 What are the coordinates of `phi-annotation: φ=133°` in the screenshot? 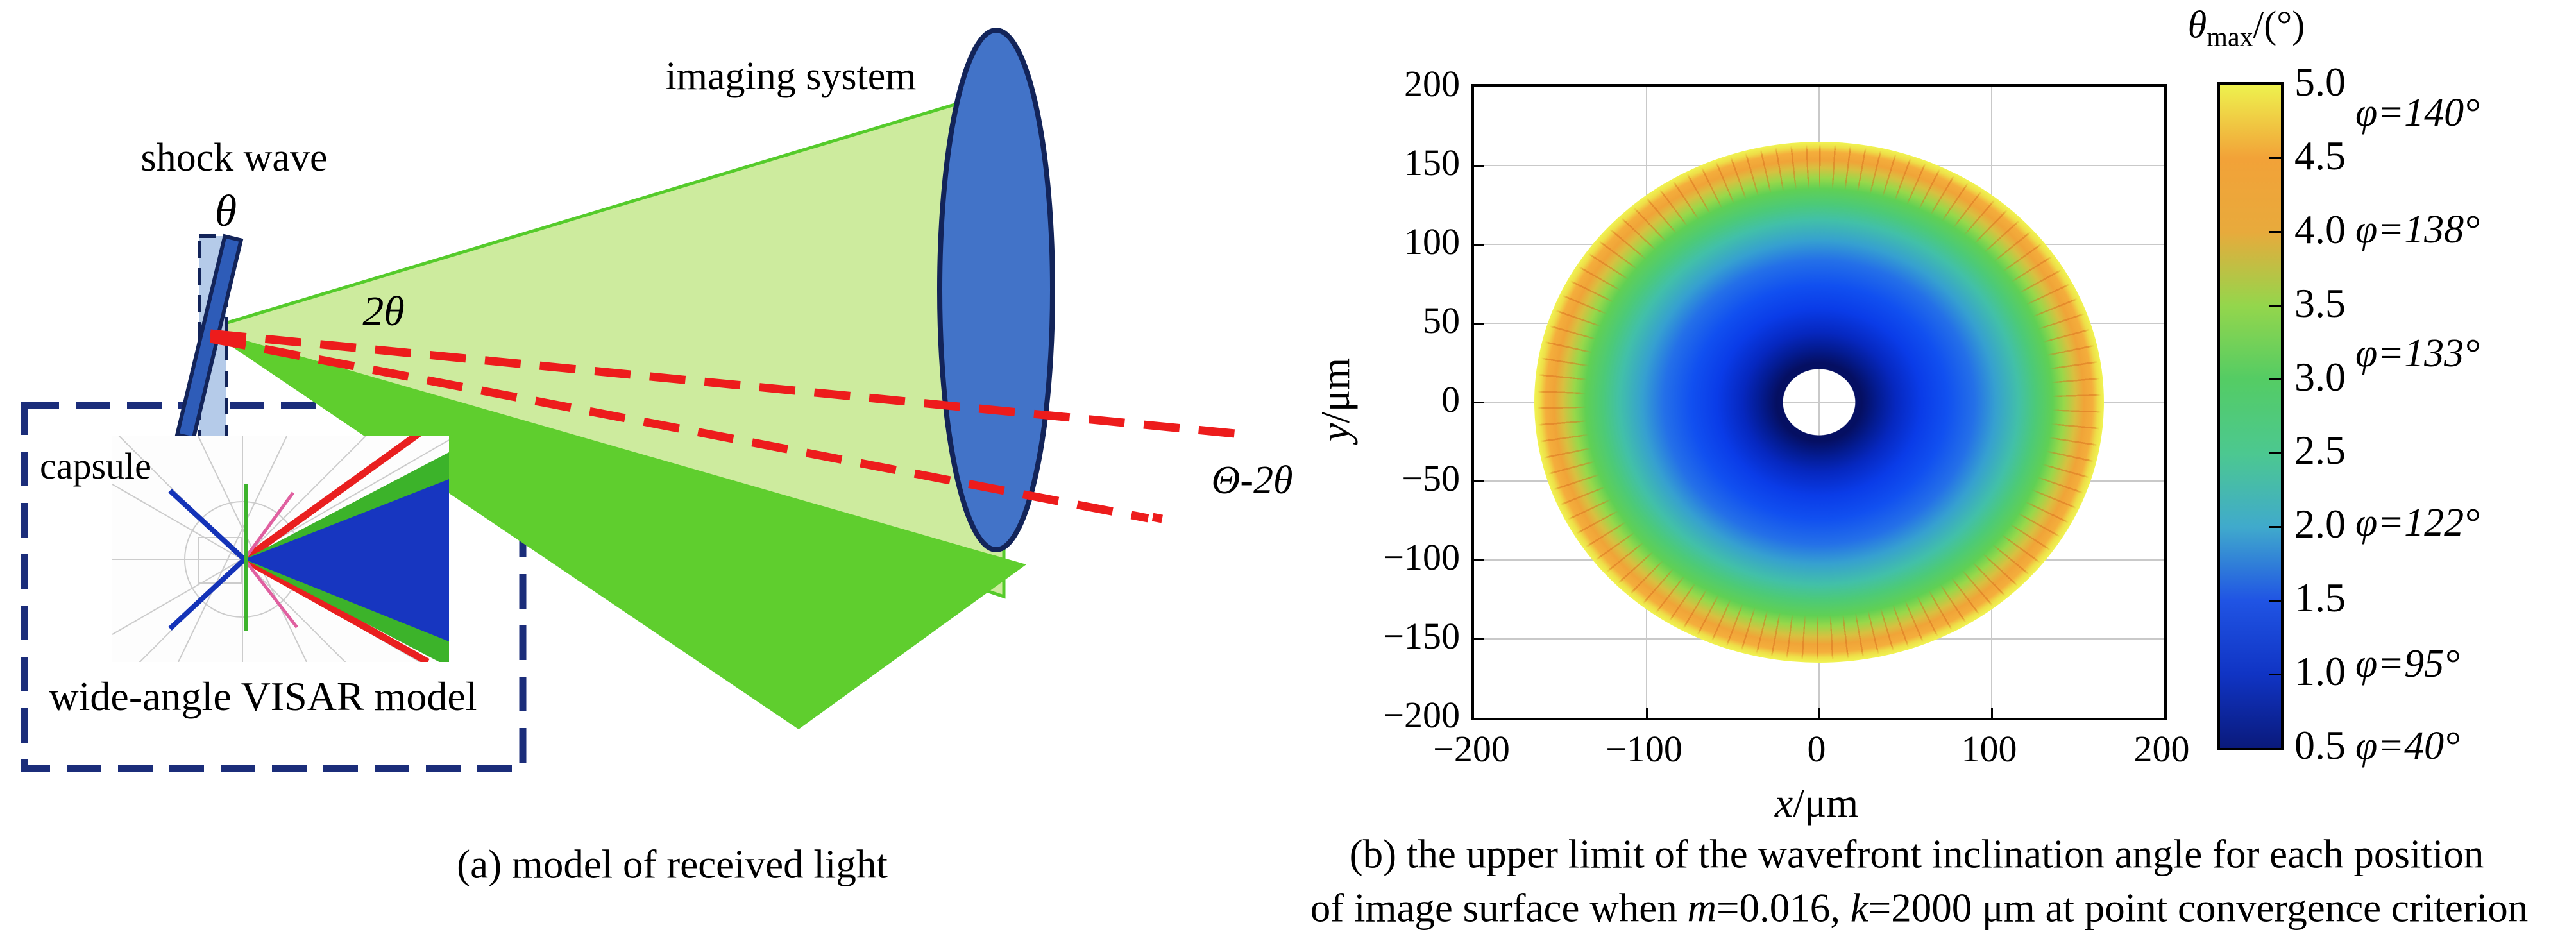 It's located at (2417, 353).